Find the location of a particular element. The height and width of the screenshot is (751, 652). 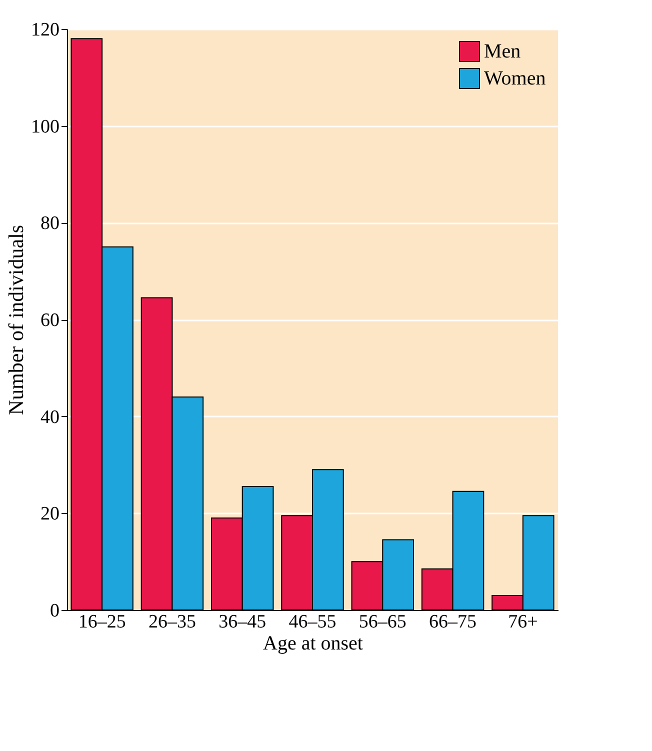

y-tick-label: 60 is located at coordinates (50, 320).